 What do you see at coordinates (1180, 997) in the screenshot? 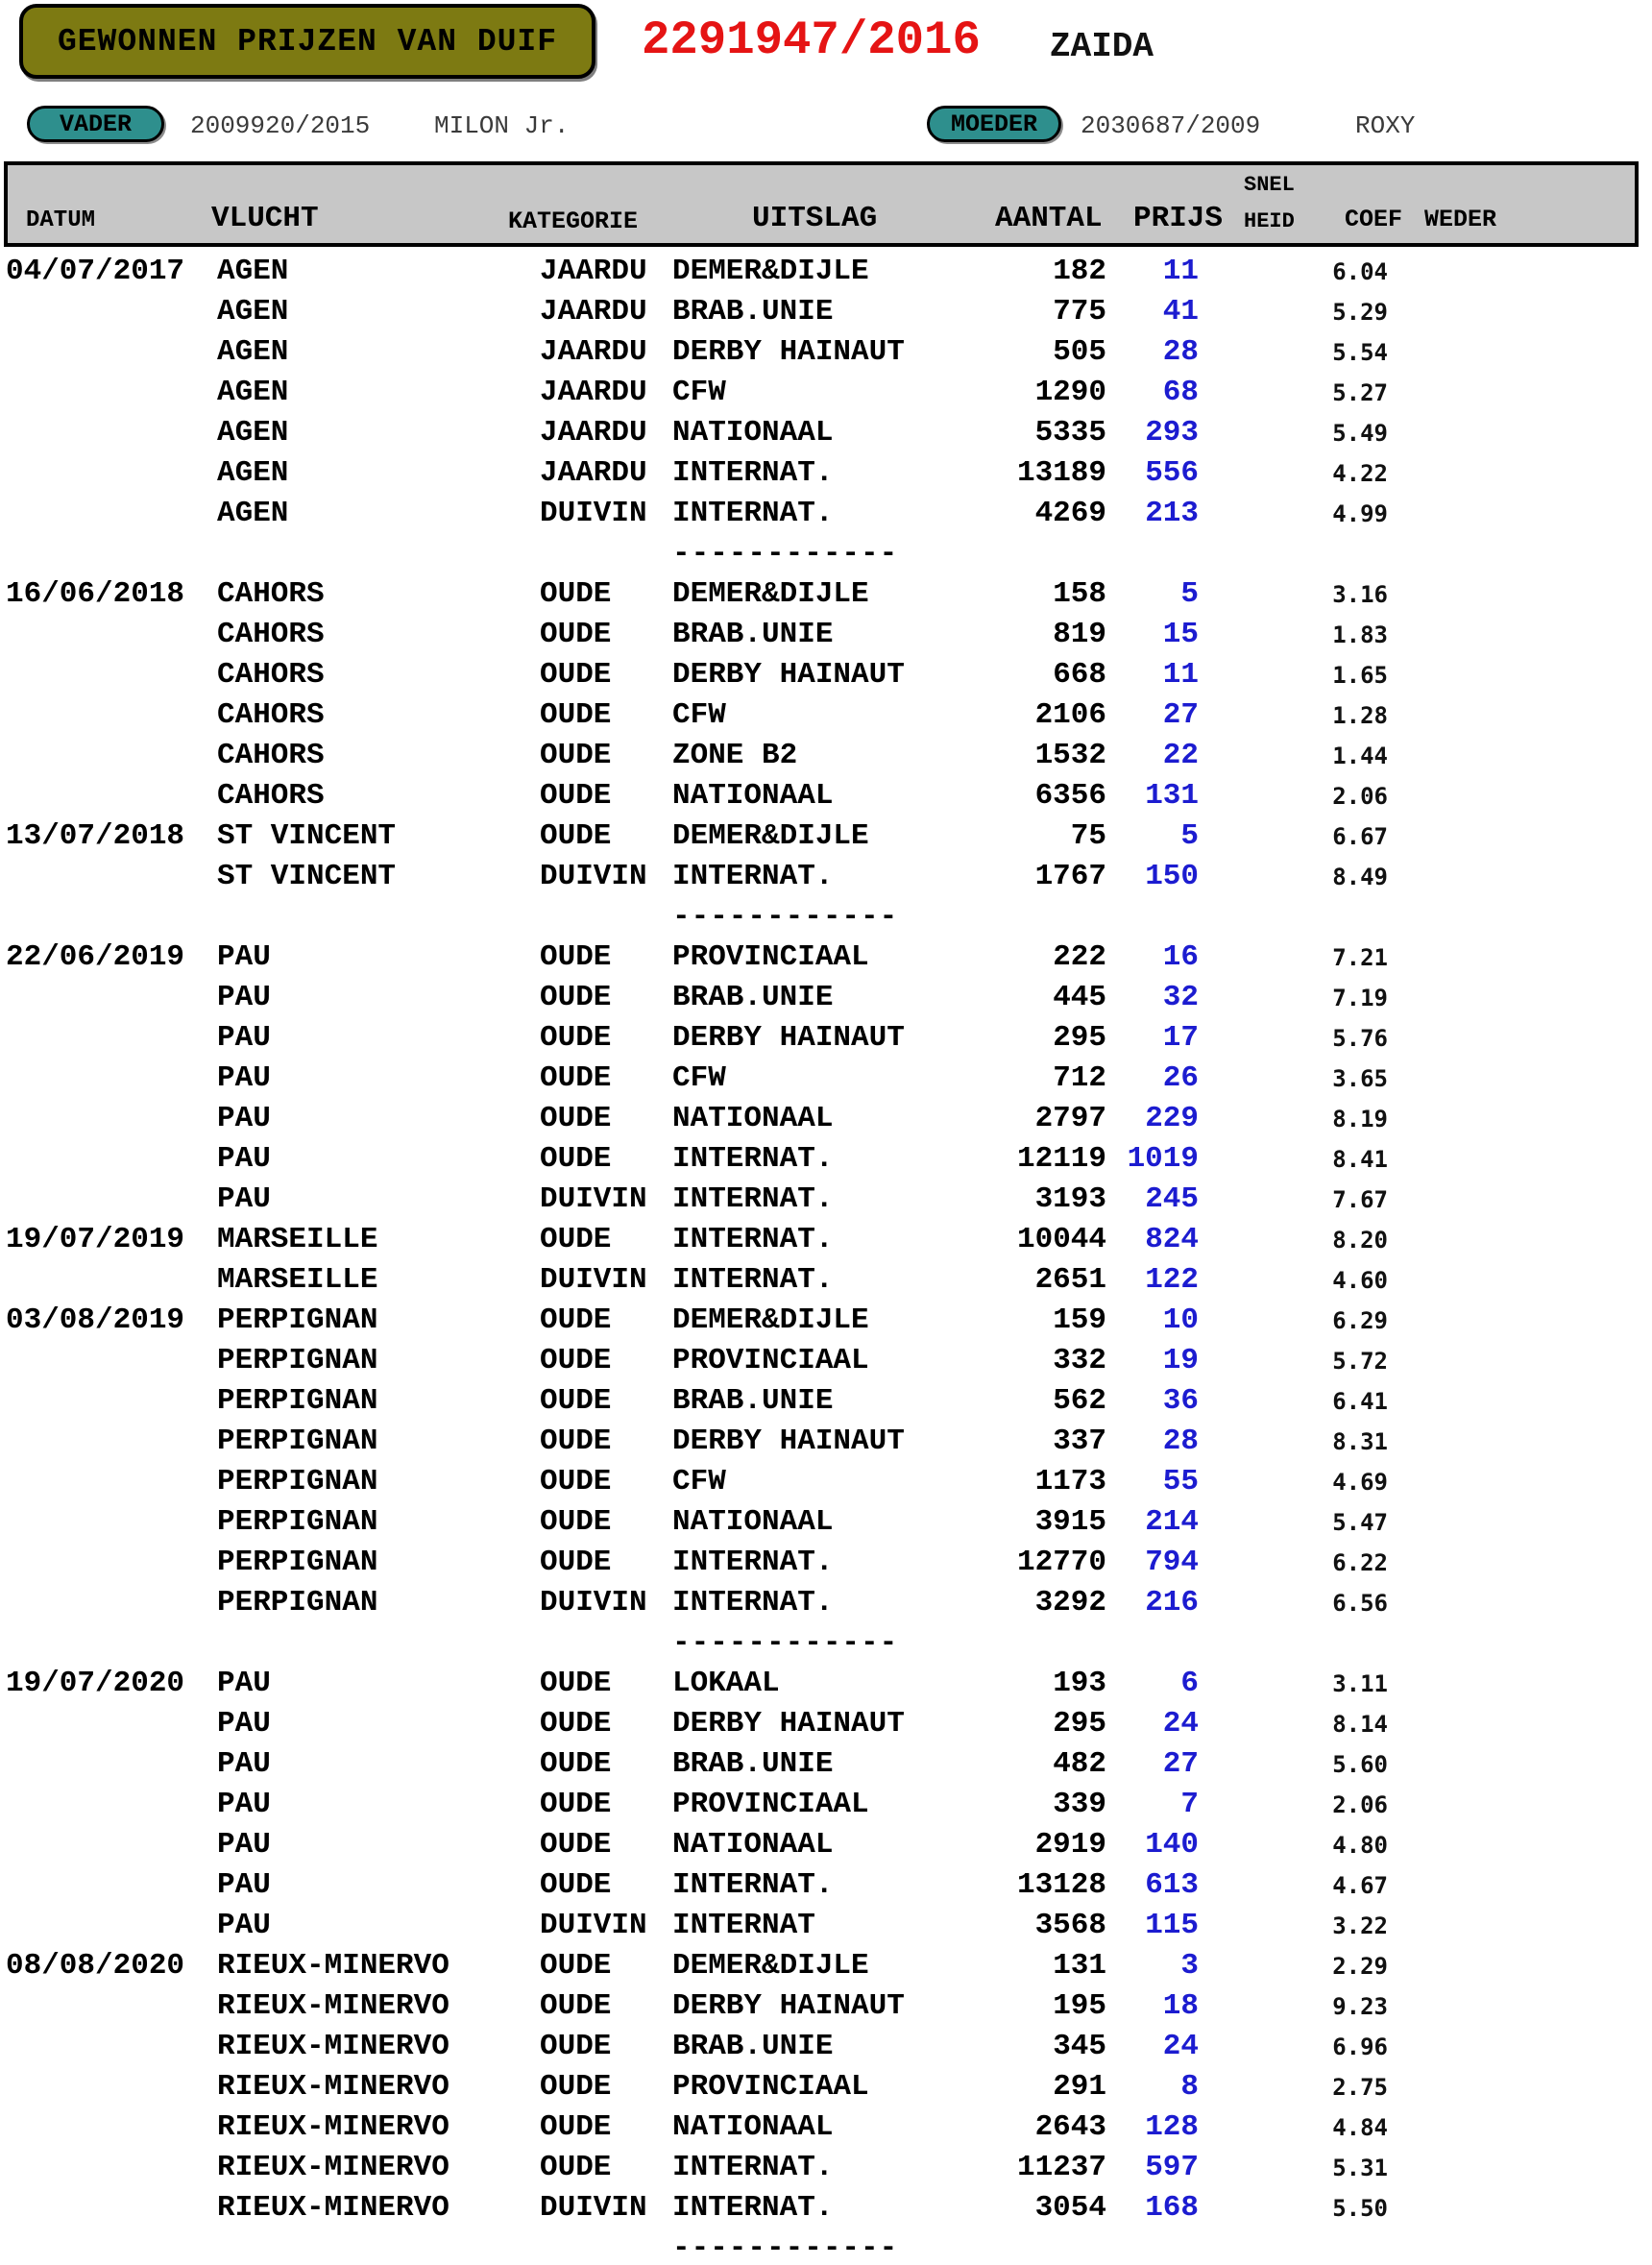
I see `prijs-cell: 32` at bounding box center [1180, 997].